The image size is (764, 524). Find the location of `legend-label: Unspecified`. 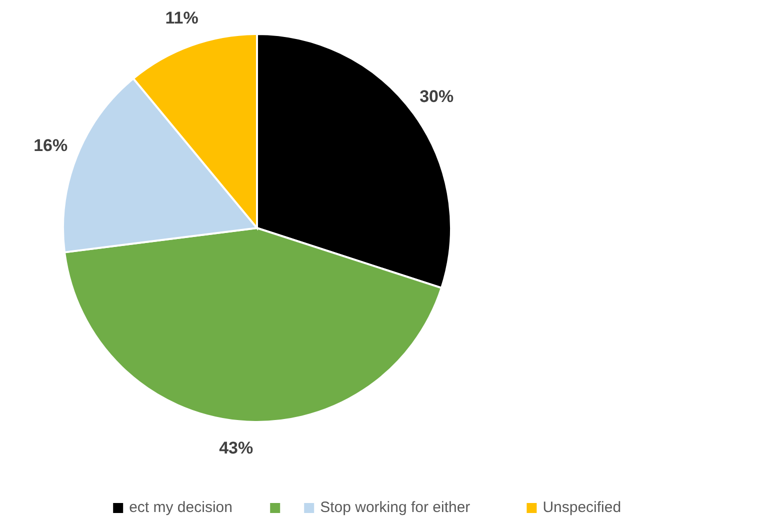

legend-label: Unspecified is located at coordinates (582, 507).